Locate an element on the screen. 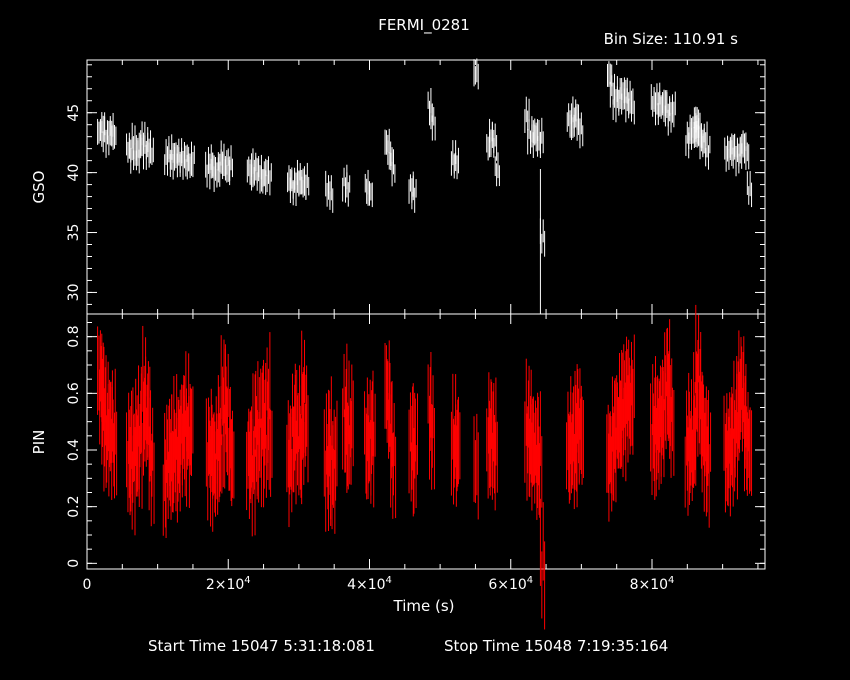 The height and width of the screenshot is (680, 850). bin-size-label: Bin Size: 110.91 s is located at coordinates (671, 39).